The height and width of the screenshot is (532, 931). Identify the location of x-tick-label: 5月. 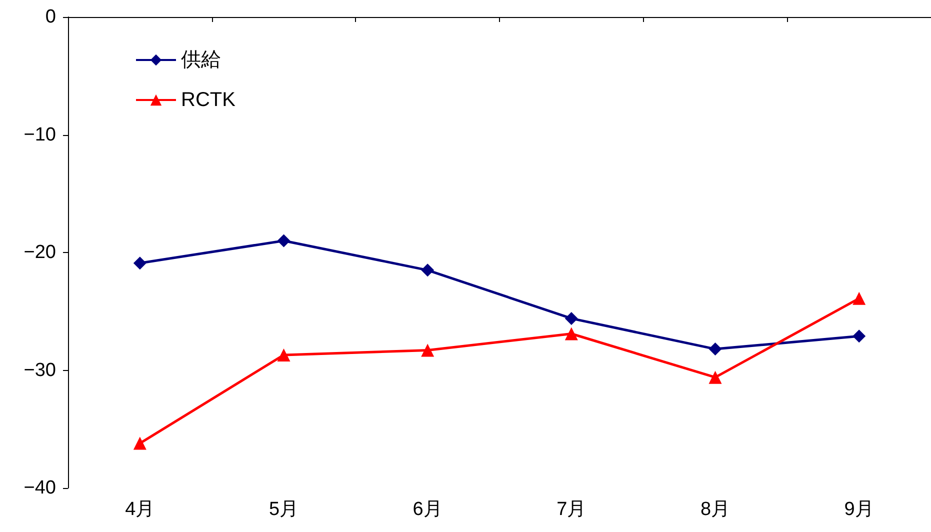
(283, 509).